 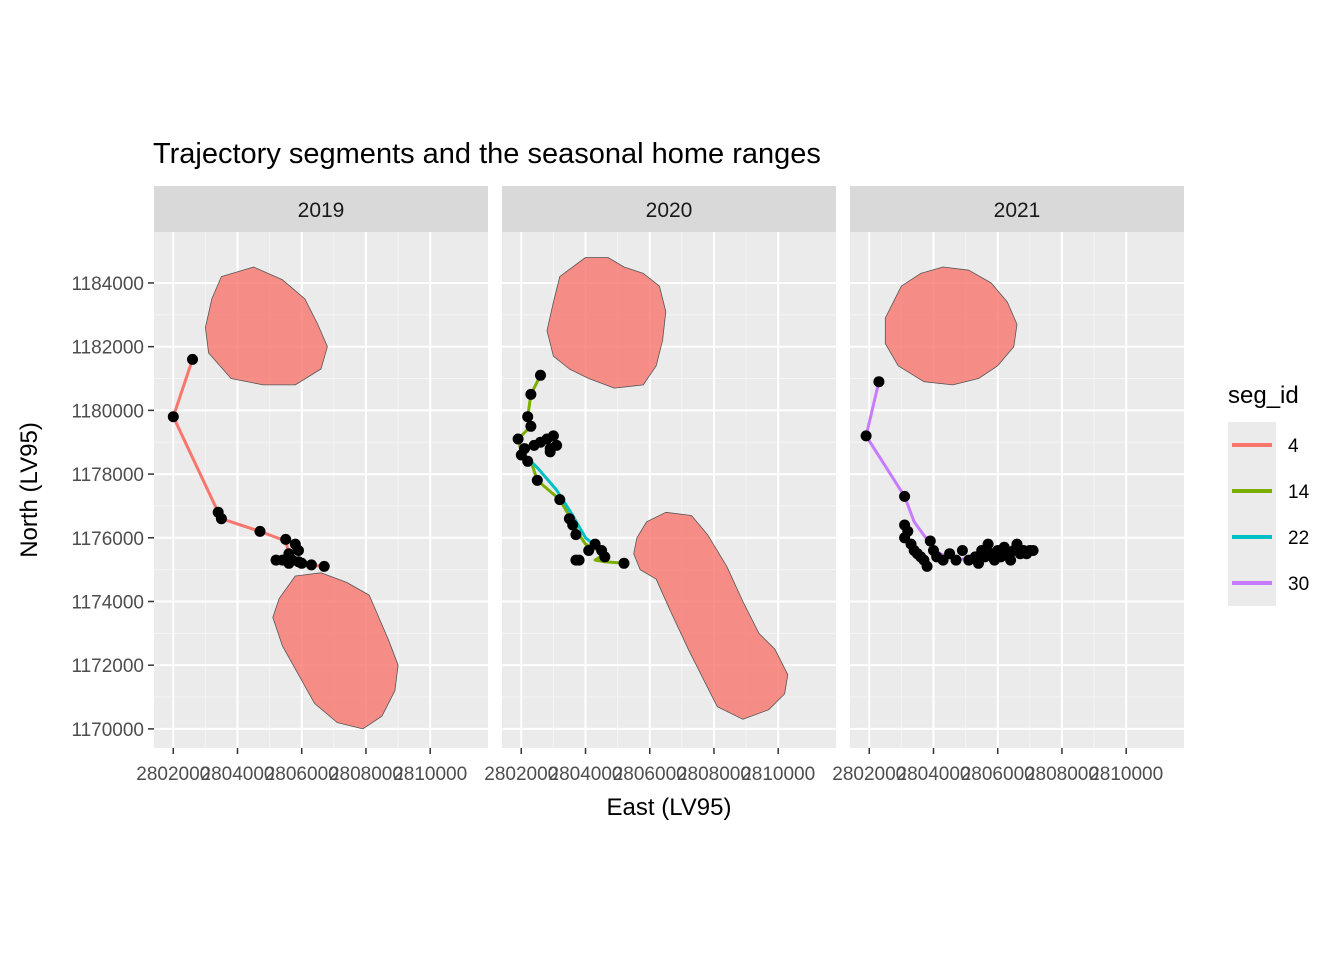 What do you see at coordinates (1268, 537) in the screenshot?
I see `legend-item-22: 22` at bounding box center [1268, 537].